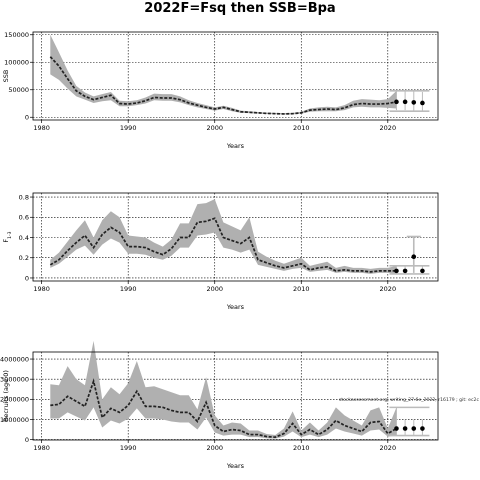 The height and width of the screenshot is (480, 480). I want to click on y-axis-label: Recruits (age 0), so click(6, 396).